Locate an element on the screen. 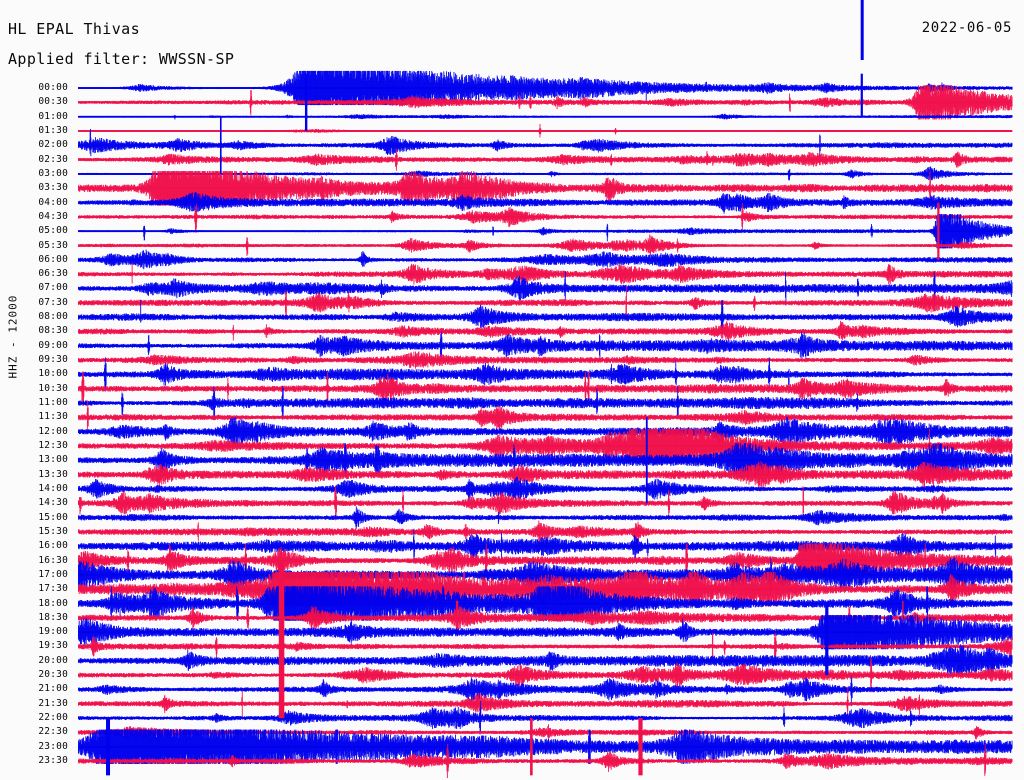 The width and height of the screenshot is (1024, 780). time-axis-label: 11:30 is located at coordinates (53, 417).